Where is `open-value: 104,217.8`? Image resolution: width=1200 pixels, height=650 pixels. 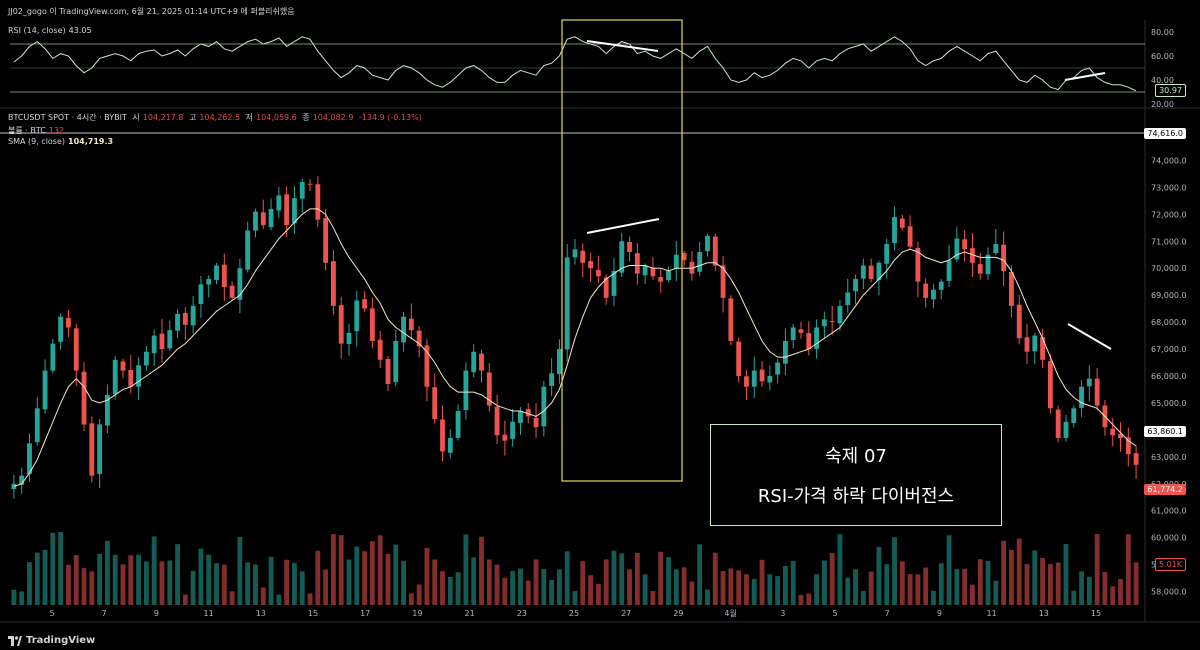 open-value: 104,217.8 is located at coordinates (163, 117).